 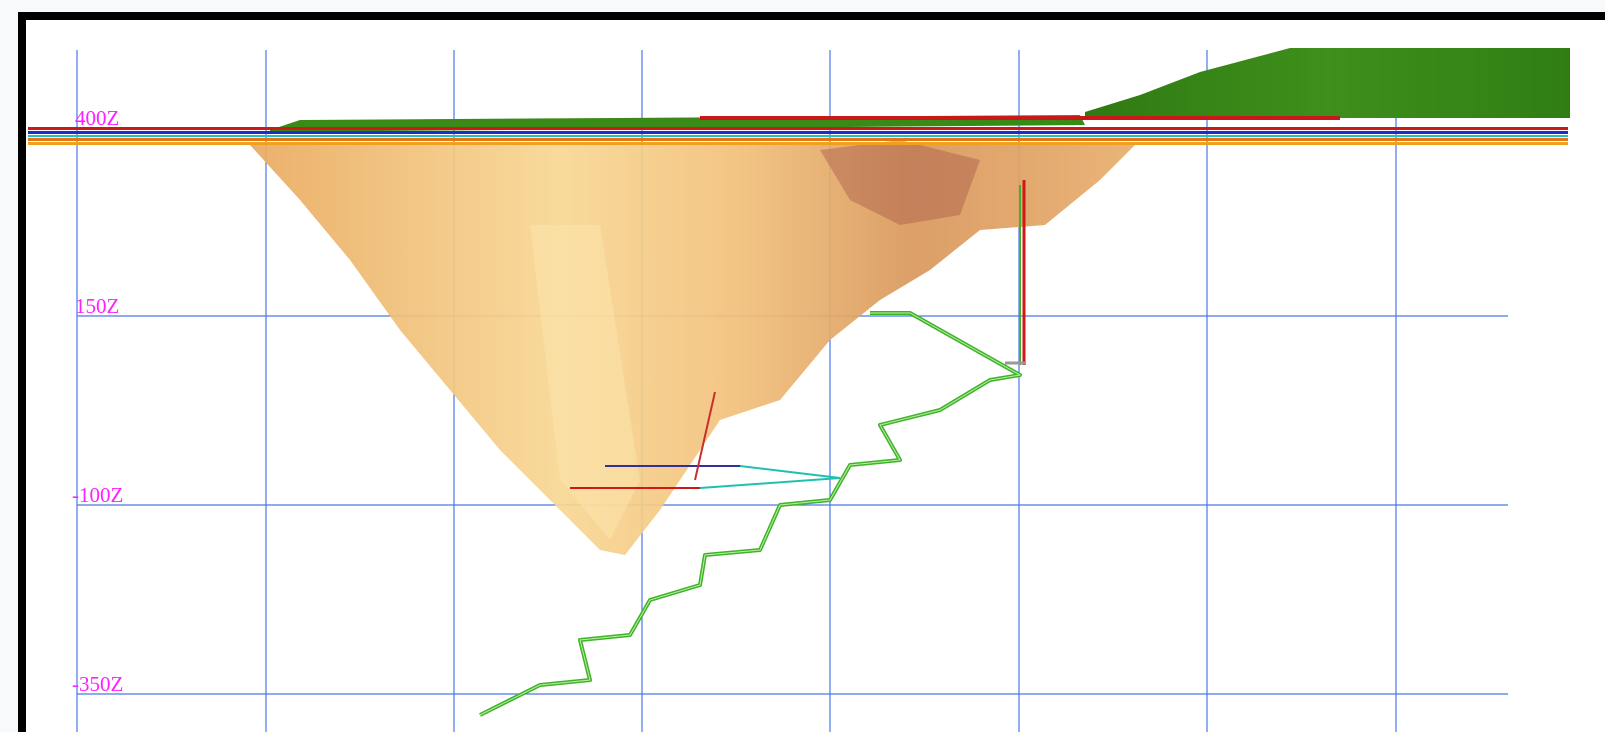 I want to click on drill-hole, so click(x=705, y=436).